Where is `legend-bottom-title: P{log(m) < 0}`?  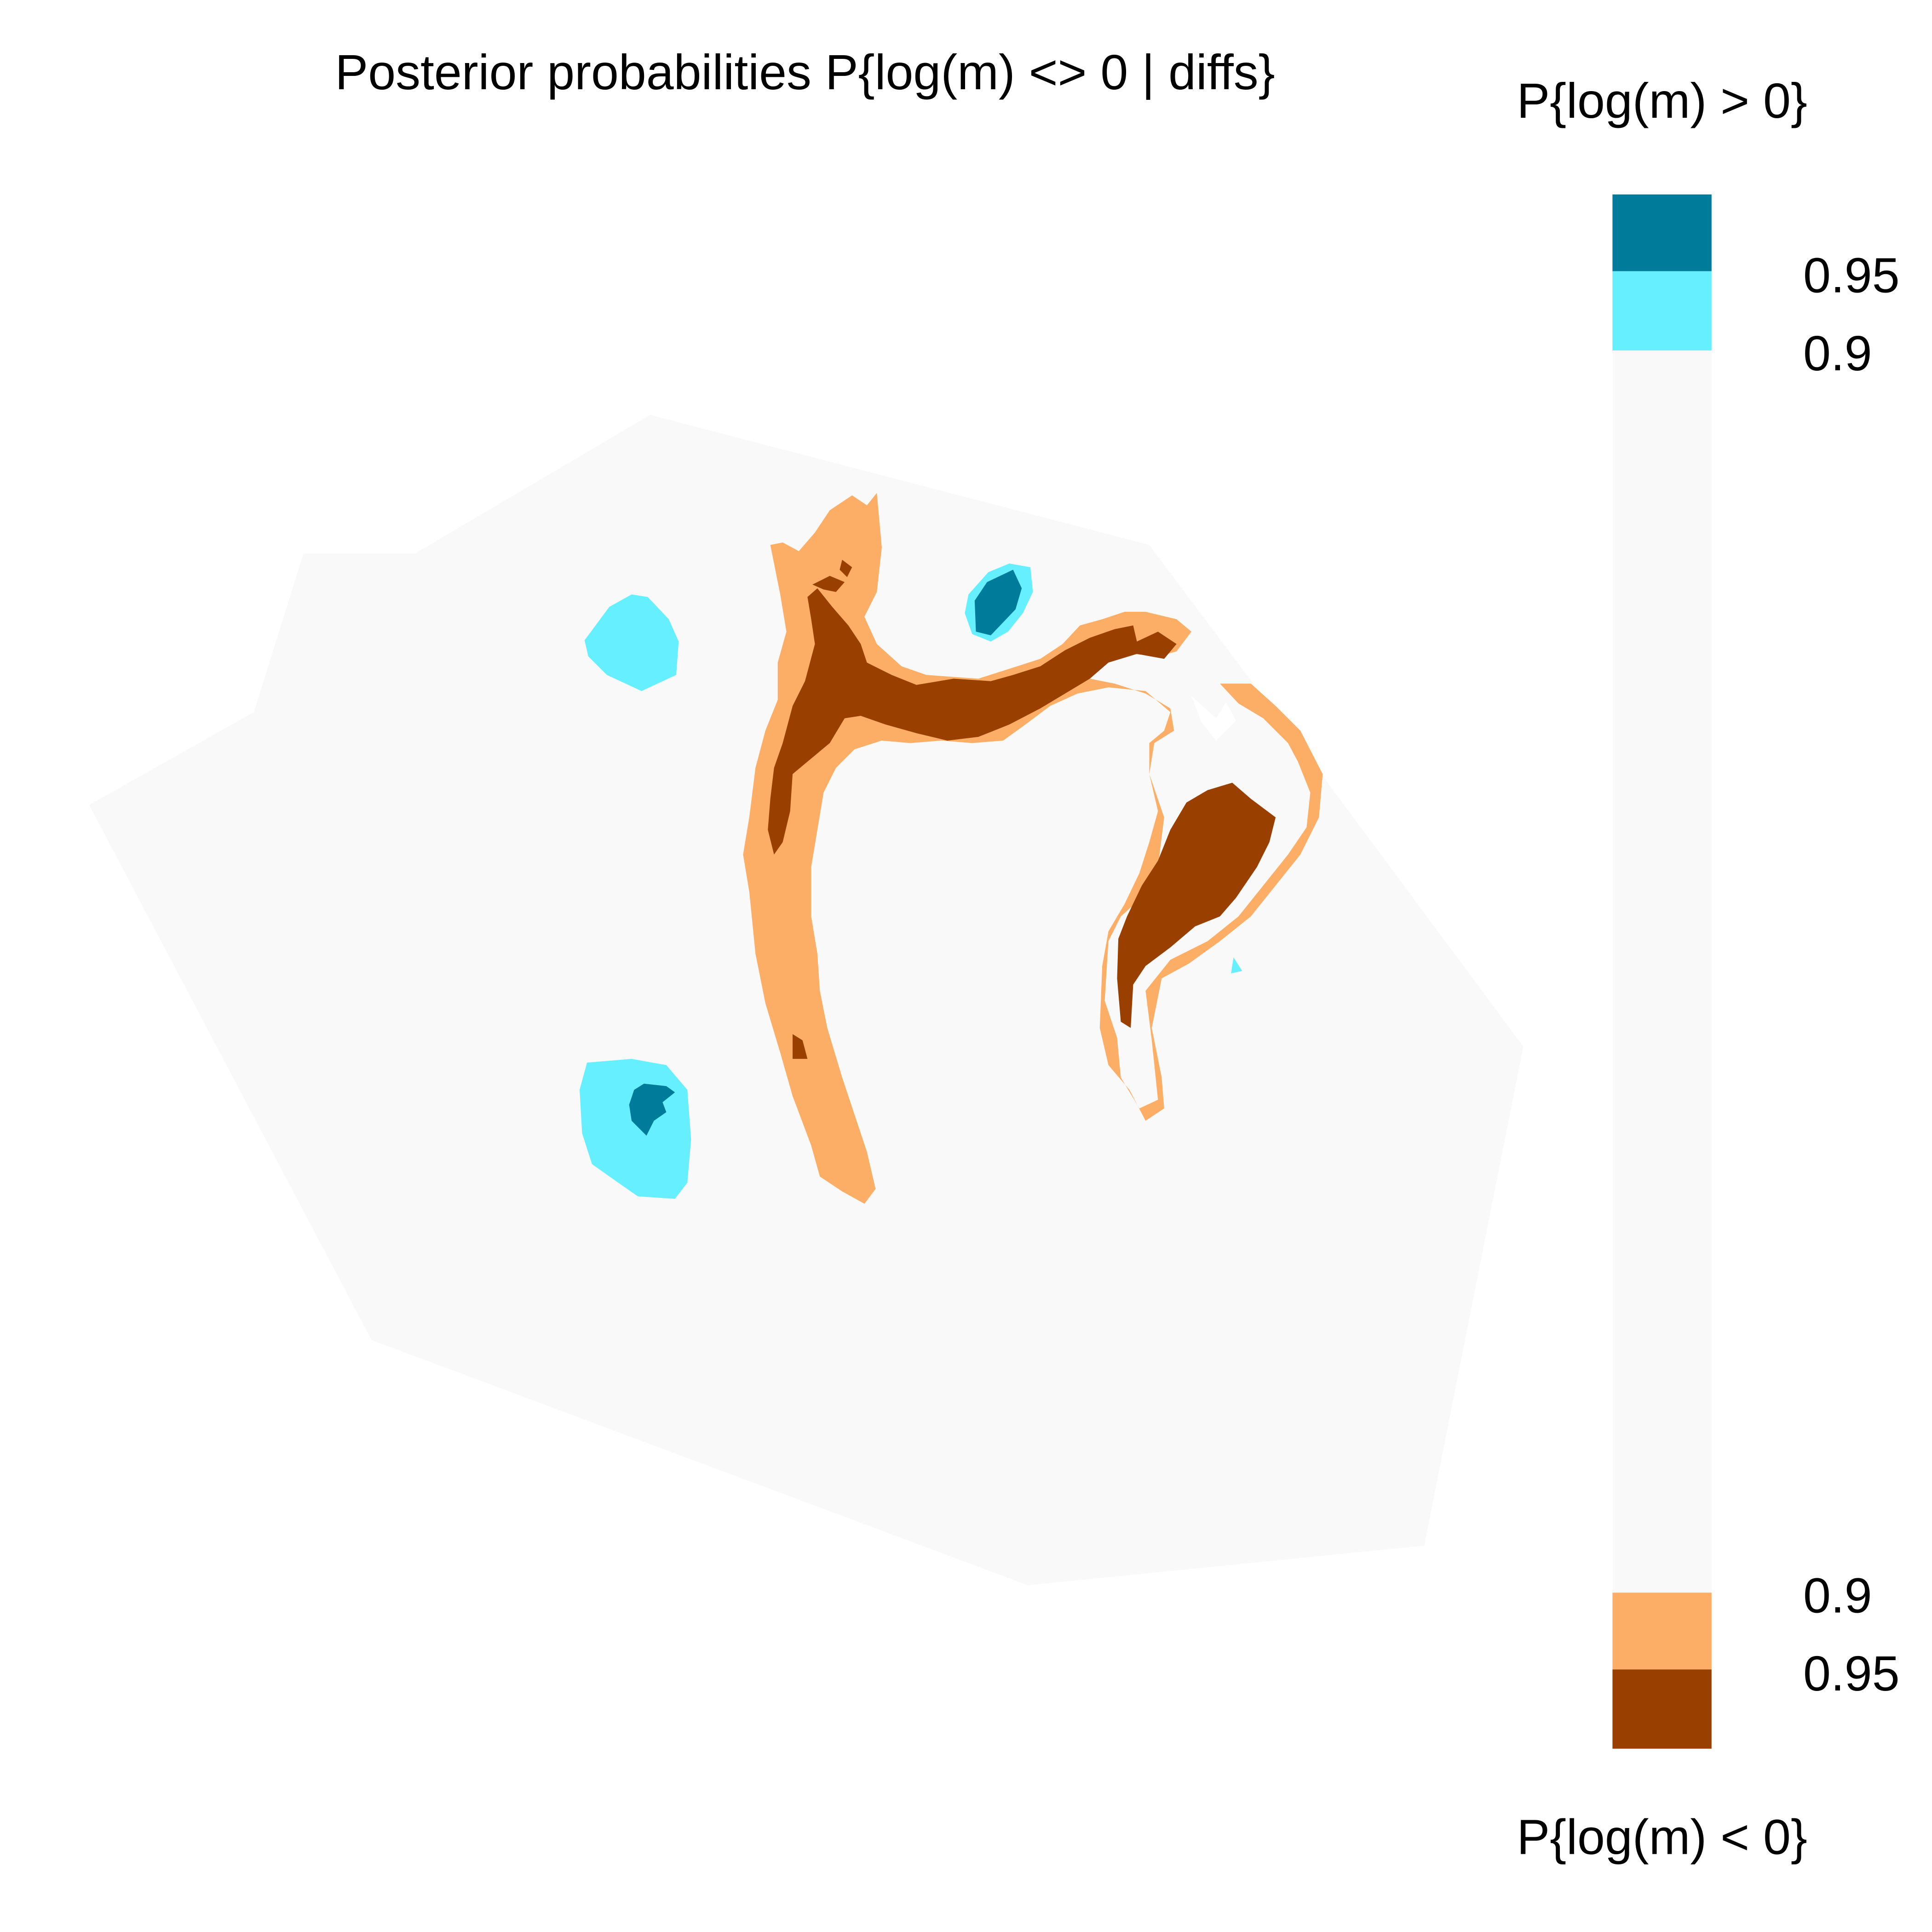 legend-bottom-title: P{log(m) < 0} is located at coordinates (1662, 1836).